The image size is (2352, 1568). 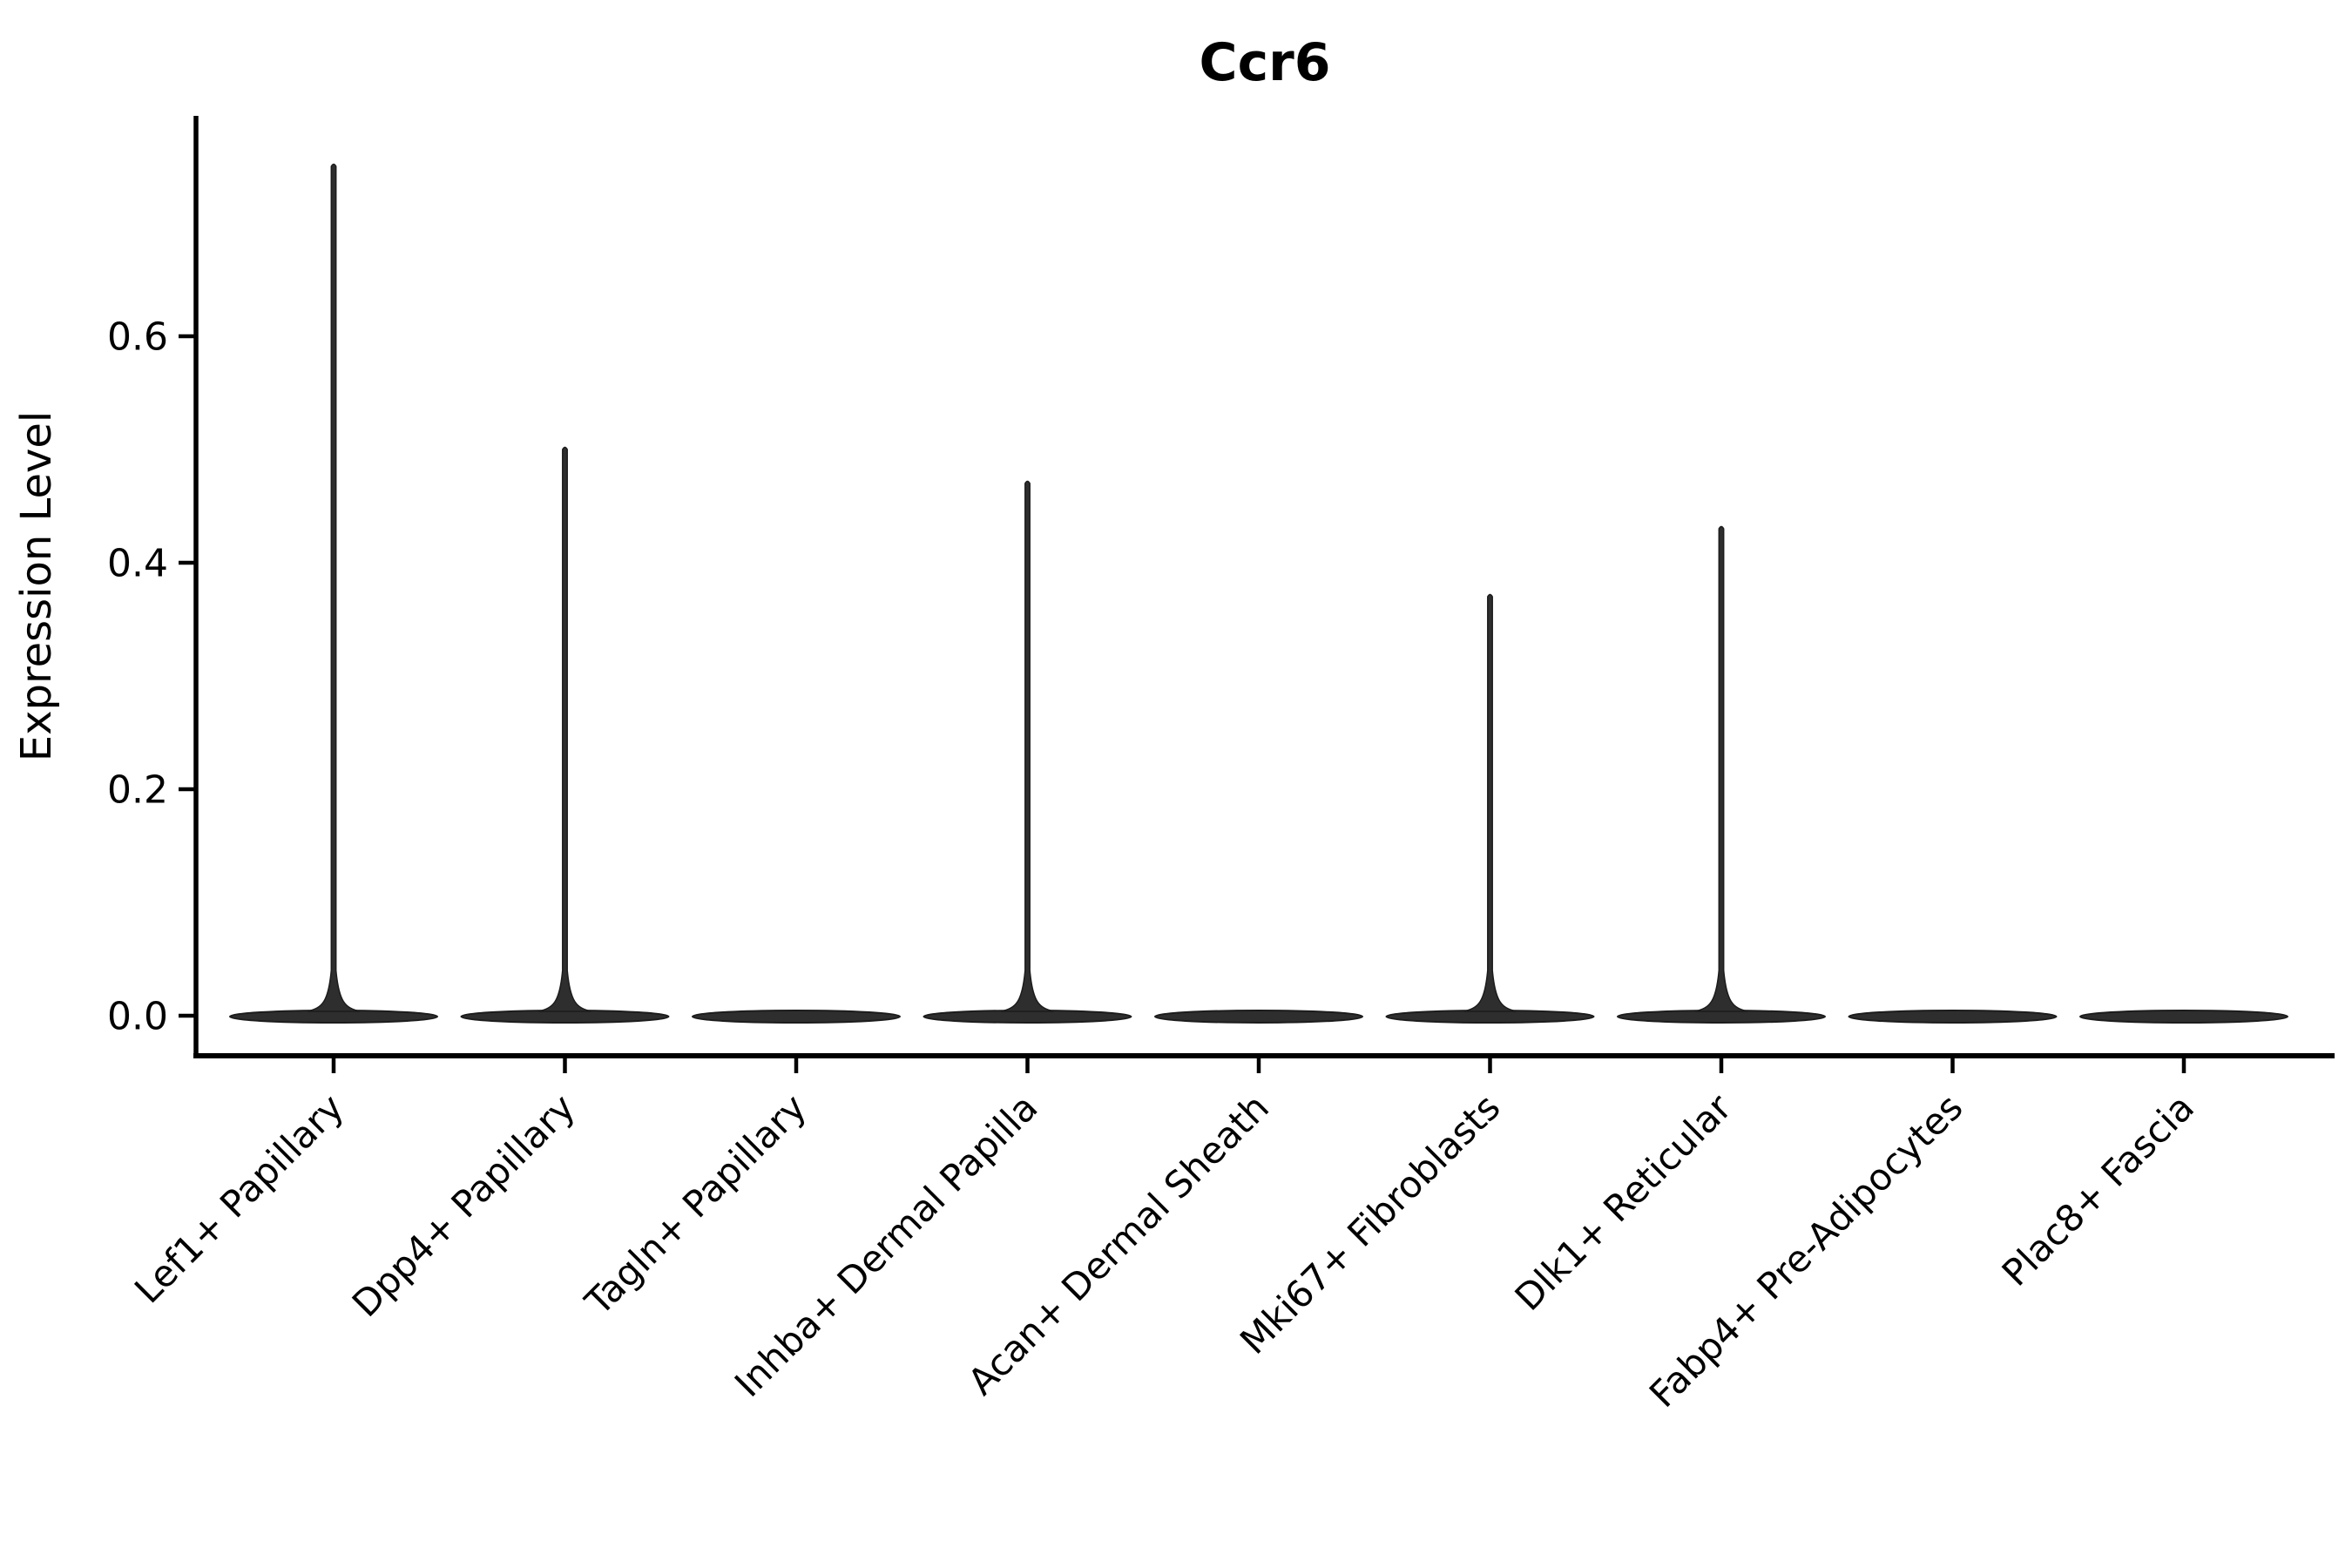 I want to click on x-tick-label: Lef1+ Papillary, so click(x=239, y=1198).